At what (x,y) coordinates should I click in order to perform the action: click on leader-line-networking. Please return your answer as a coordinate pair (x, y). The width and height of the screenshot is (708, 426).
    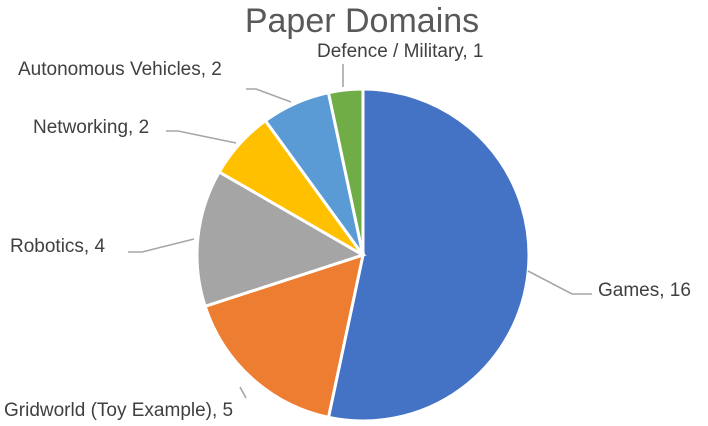
    Looking at the image, I should click on (201, 137).